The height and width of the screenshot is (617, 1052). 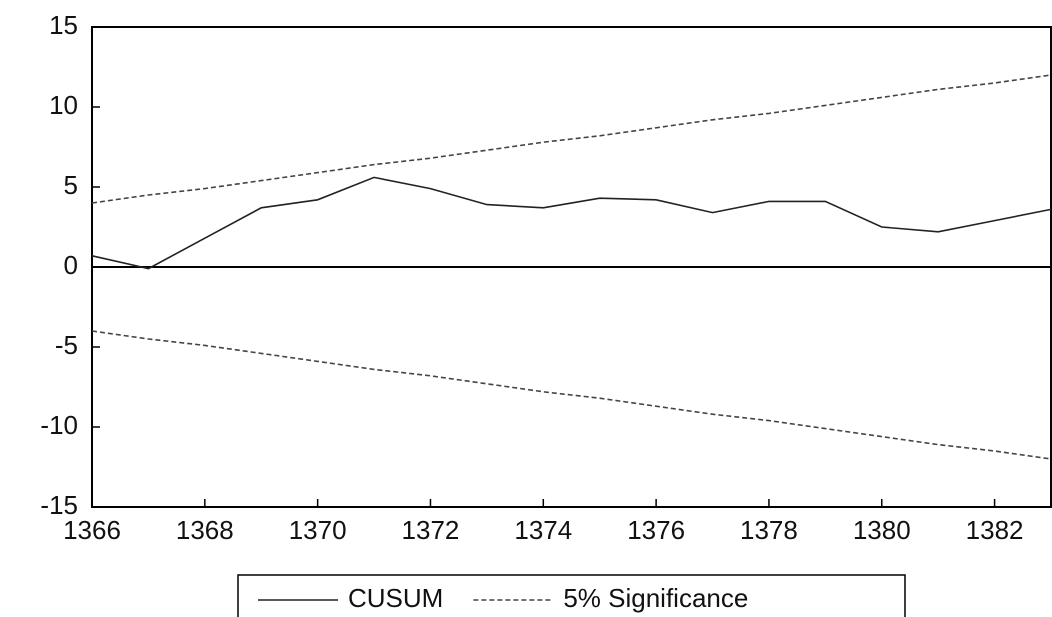 What do you see at coordinates (882, 530) in the screenshot?
I see `x-tick-label: 1380` at bounding box center [882, 530].